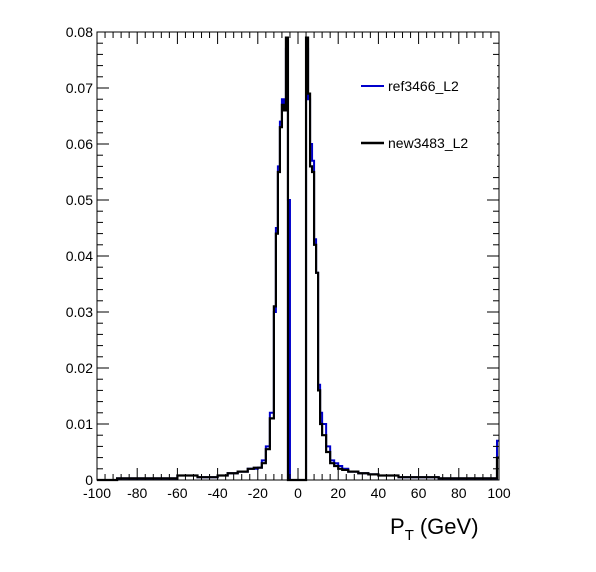 This screenshot has height=572, width=596. I want to click on x-tick-label: -20, so click(258, 493).